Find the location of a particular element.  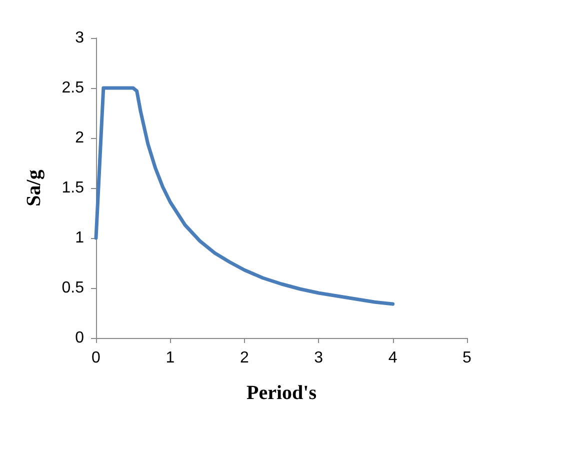

y-tick-label: 0 is located at coordinates (79, 338).